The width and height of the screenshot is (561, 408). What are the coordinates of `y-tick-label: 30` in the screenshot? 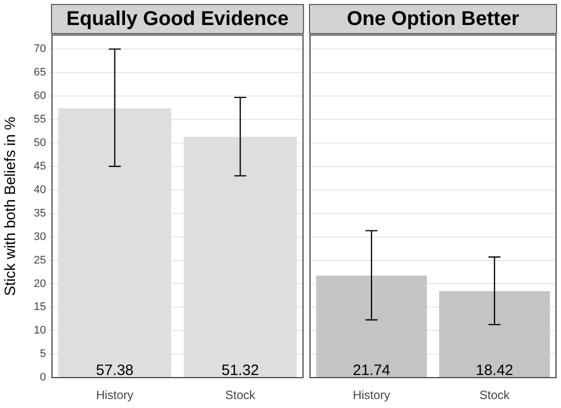 It's located at (40, 236).